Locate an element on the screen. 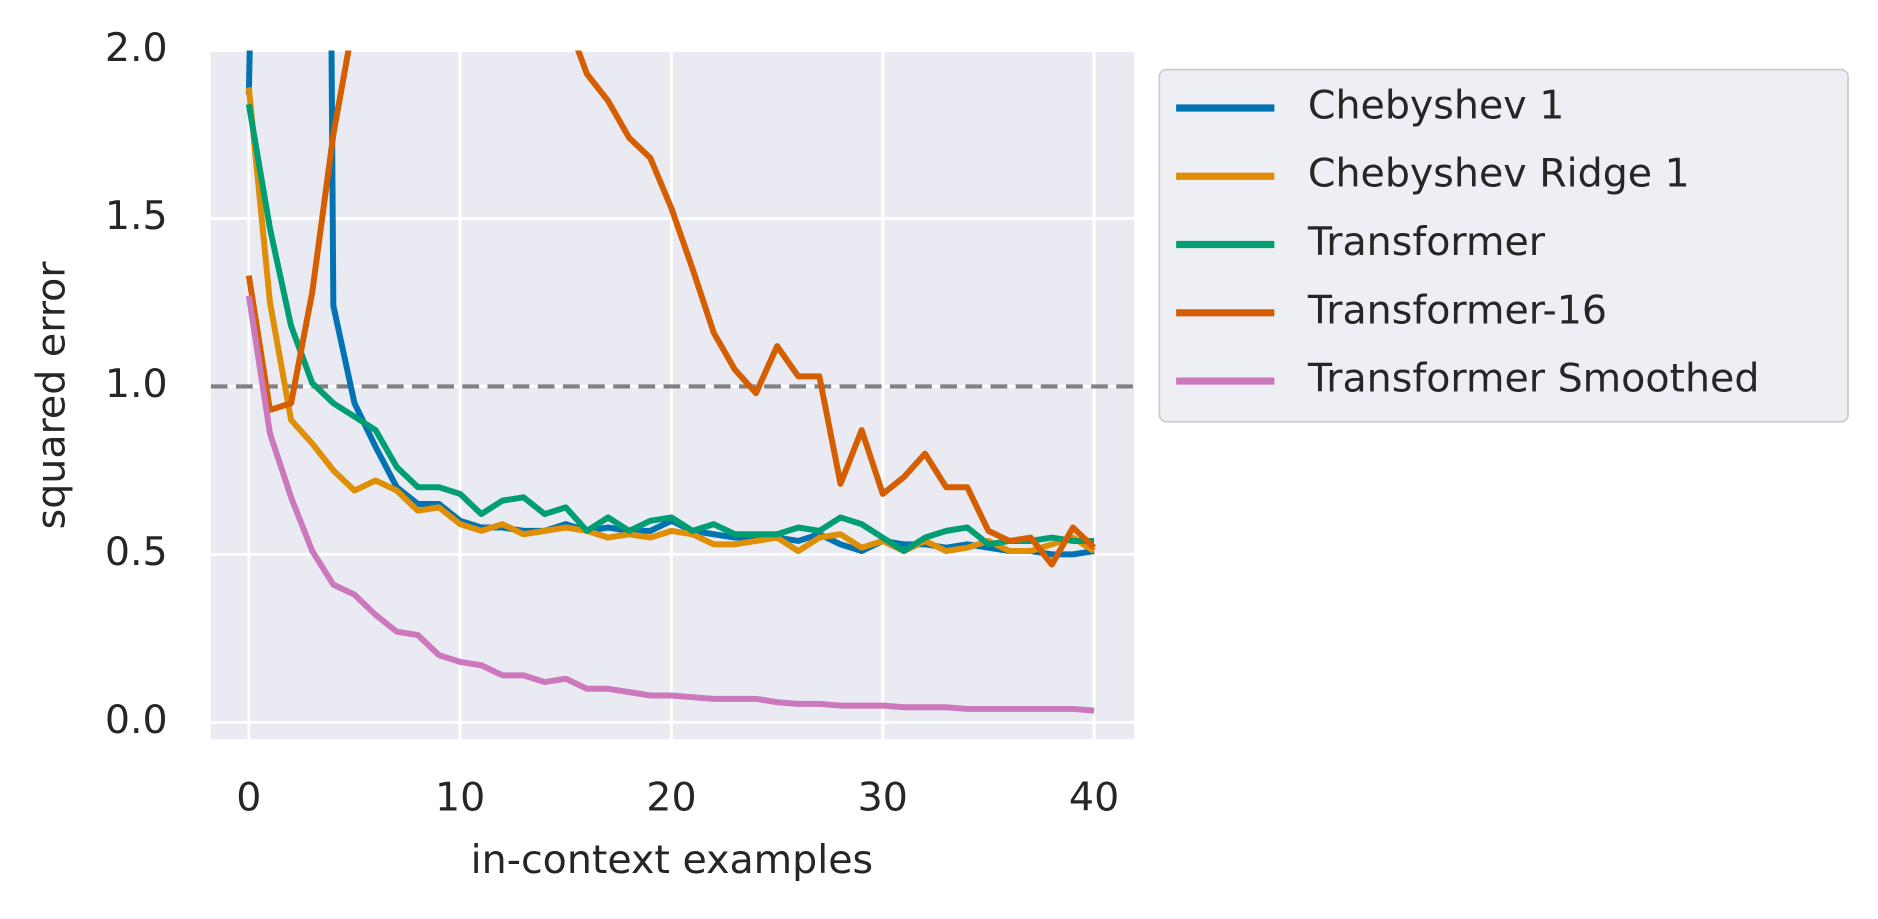  x-axis-label: in-context examples is located at coordinates (672, 860).